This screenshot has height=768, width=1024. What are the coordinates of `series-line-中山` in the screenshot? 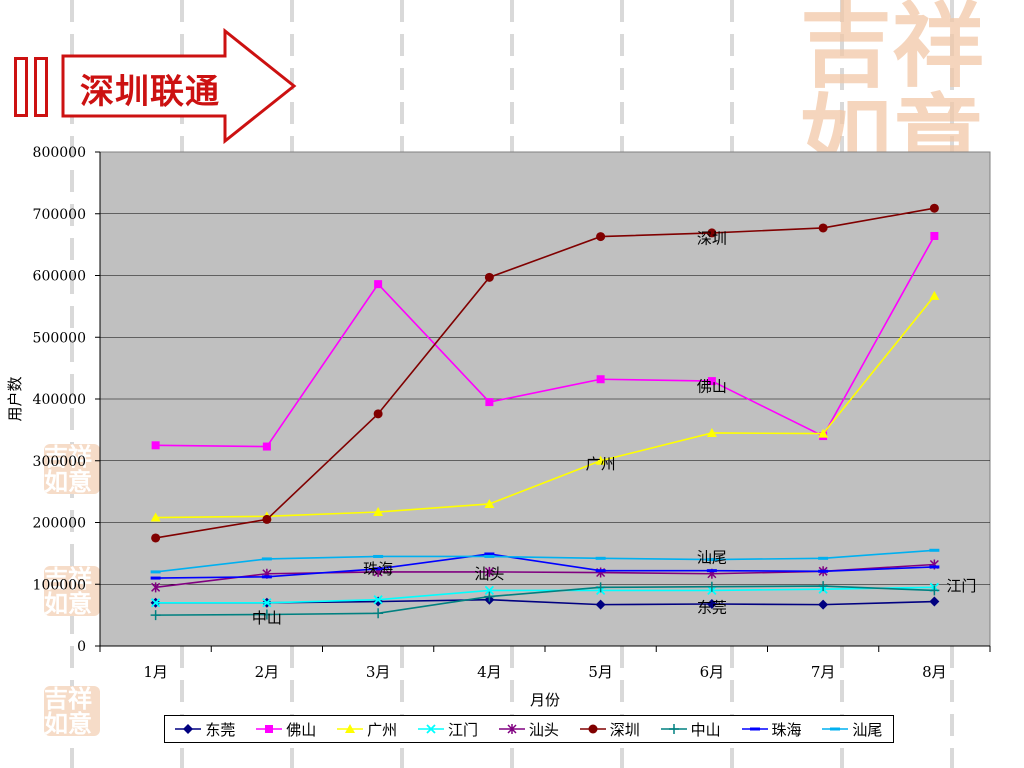 It's located at (545, 600).